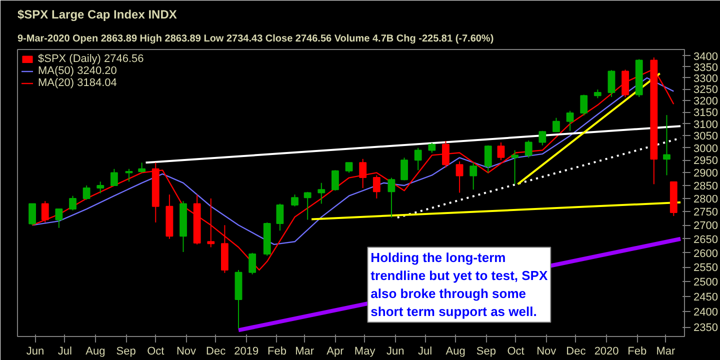  I want to click on y-tick-label: 3400, so click(706, 56).